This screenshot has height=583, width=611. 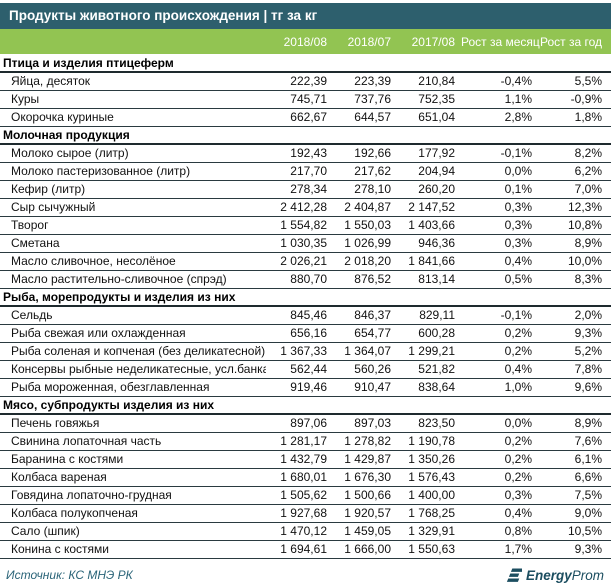 What do you see at coordinates (369, 41) in the screenshot?
I see `column-header-2018-07: 2018/07` at bounding box center [369, 41].